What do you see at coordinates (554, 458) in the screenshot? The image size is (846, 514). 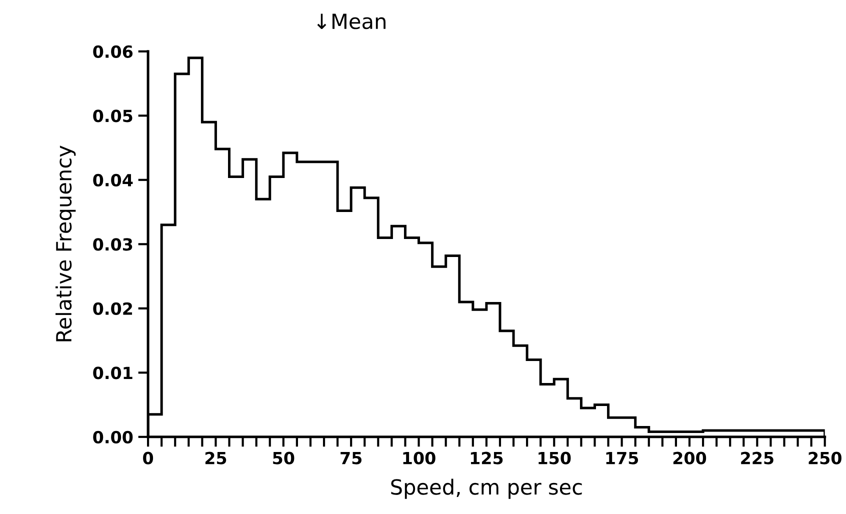 I see `x-tick-label: 150` at bounding box center [554, 458].